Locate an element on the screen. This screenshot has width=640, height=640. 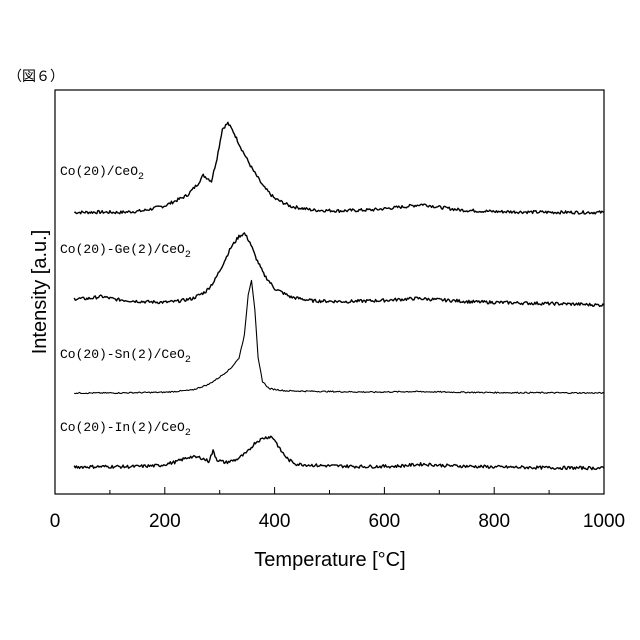
figure-label: （図６） is located at coordinates (36, 77).